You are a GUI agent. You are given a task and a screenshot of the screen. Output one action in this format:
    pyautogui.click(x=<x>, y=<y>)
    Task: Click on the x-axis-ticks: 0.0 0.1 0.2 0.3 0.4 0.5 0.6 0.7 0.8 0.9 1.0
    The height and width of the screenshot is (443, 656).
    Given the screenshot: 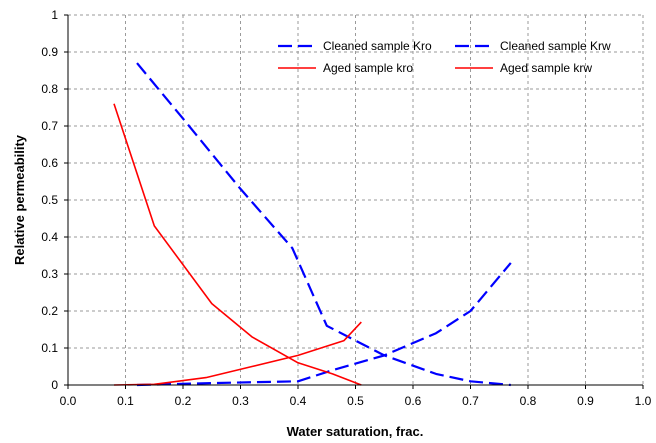 What is the action you would take?
    pyautogui.click(x=356, y=396)
    